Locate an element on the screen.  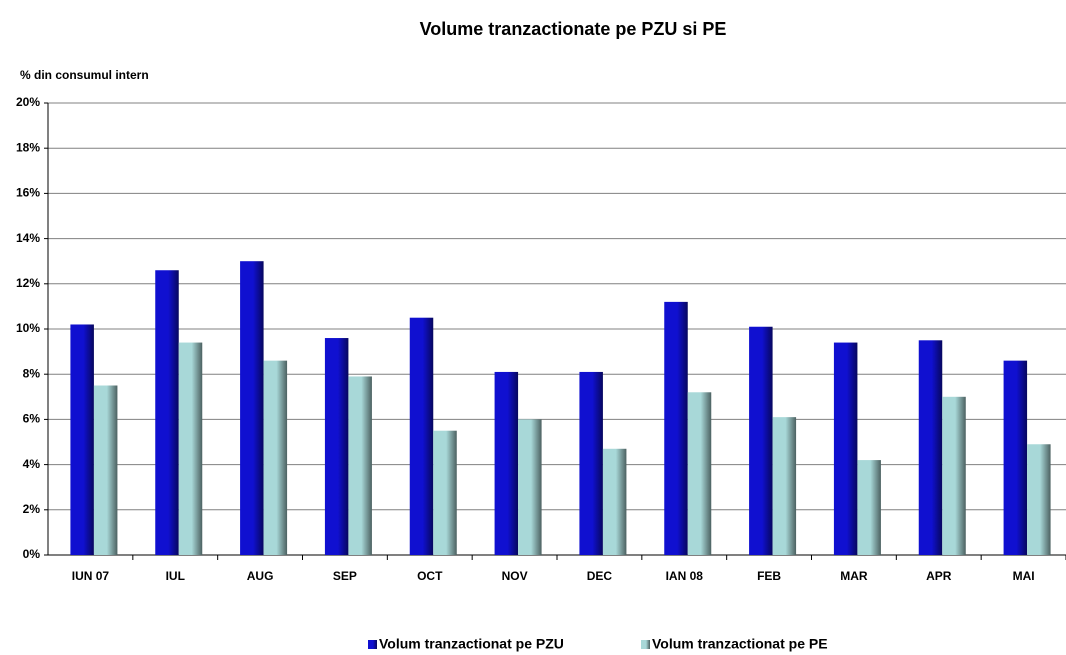
y-tick-label: 10% is located at coordinates (28, 328).